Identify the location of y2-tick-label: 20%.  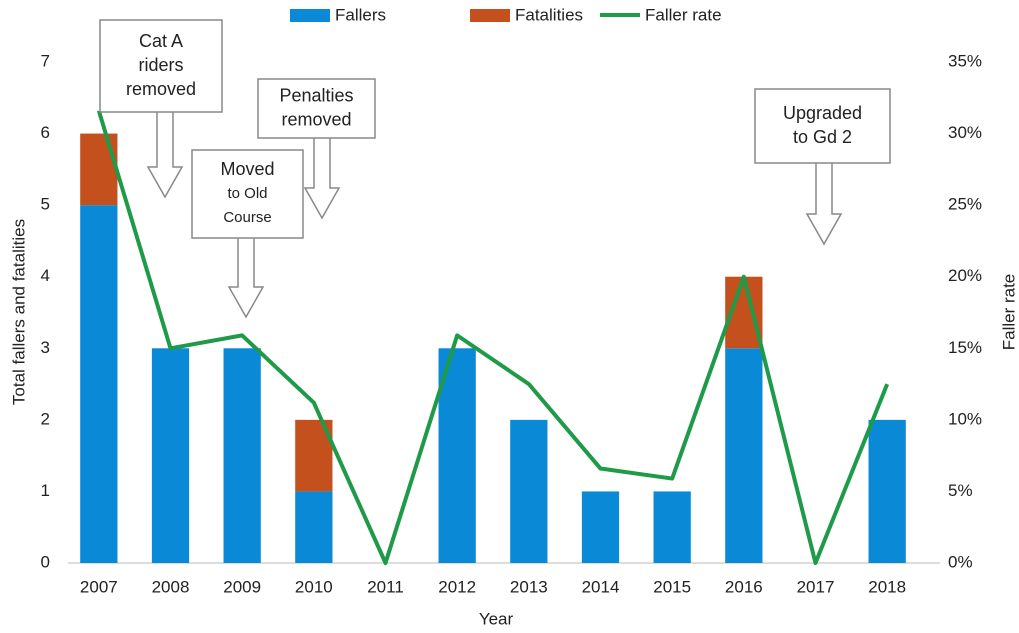
(965, 275).